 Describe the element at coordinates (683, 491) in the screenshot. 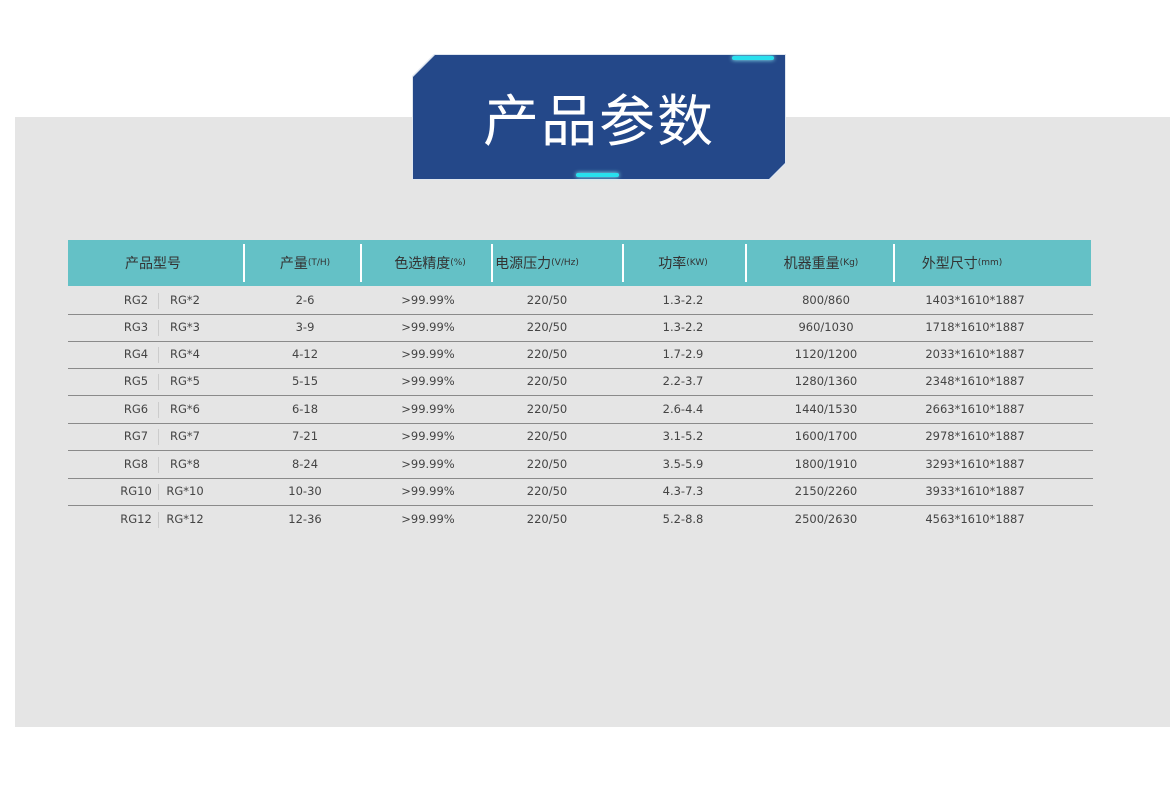

I see `table-cell: 4.3-7.3` at that location.